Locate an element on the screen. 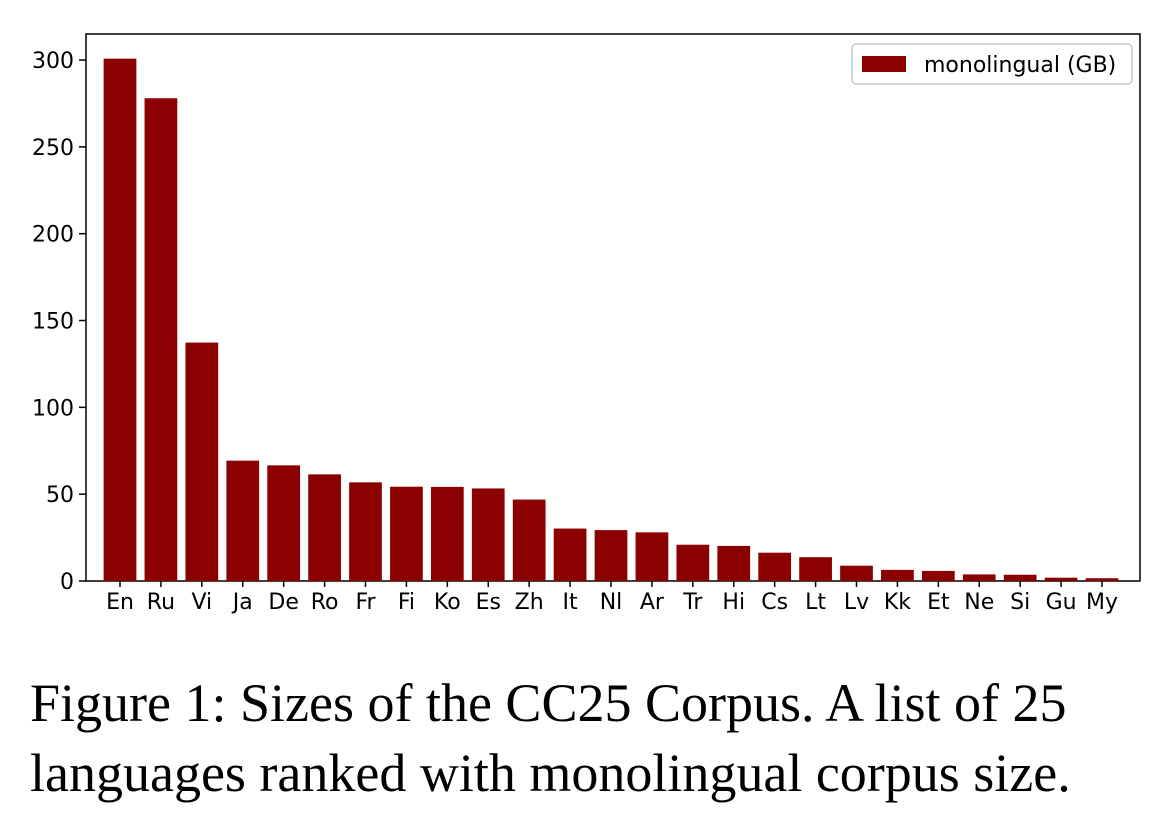 Image resolution: width=1176 pixels, height=836 pixels. x-tick-label: Fi is located at coordinates (406, 602).